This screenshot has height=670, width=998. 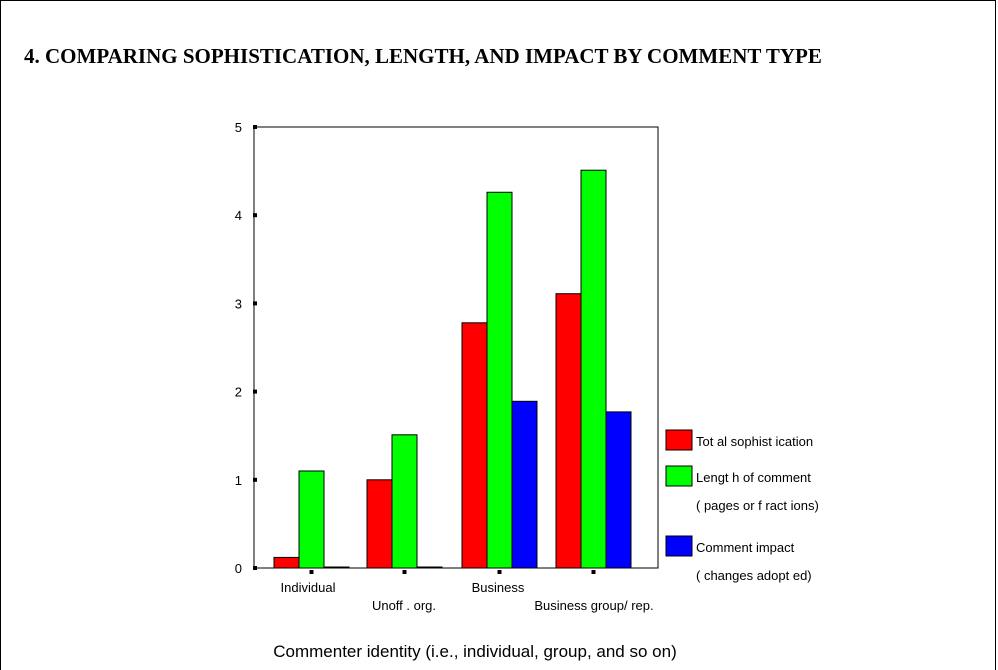 What do you see at coordinates (238, 568) in the screenshot?
I see `y-tick-label: 0` at bounding box center [238, 568].